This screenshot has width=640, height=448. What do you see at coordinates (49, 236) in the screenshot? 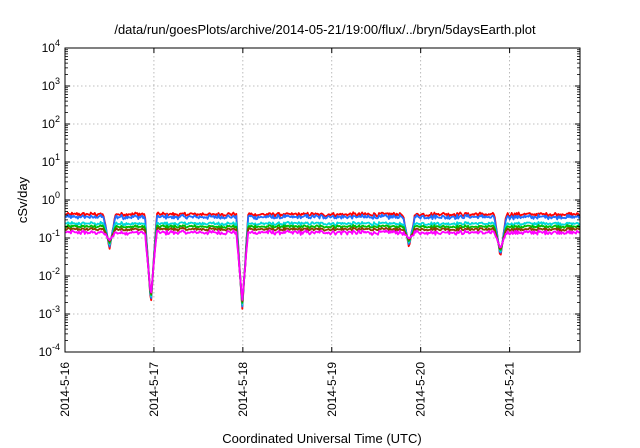
I see `y-tick-label: 10⁻¹` at bounding box center [49, 236].